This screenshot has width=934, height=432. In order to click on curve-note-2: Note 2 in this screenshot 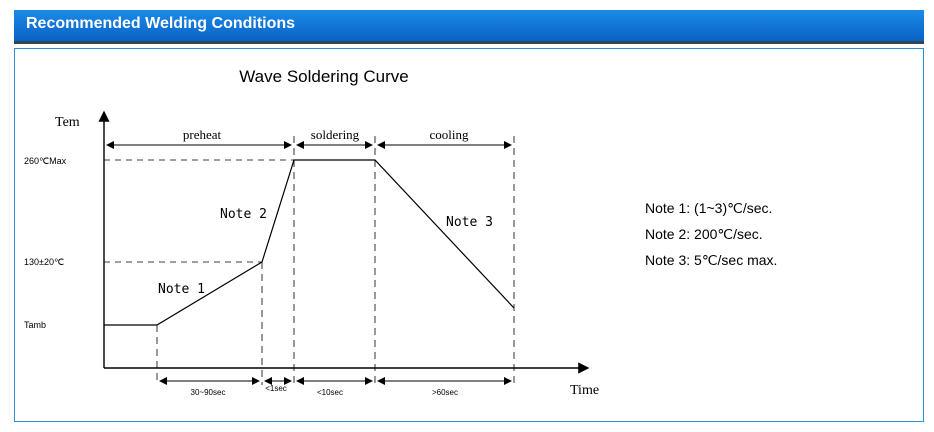, I will do `click(243, 214)`.